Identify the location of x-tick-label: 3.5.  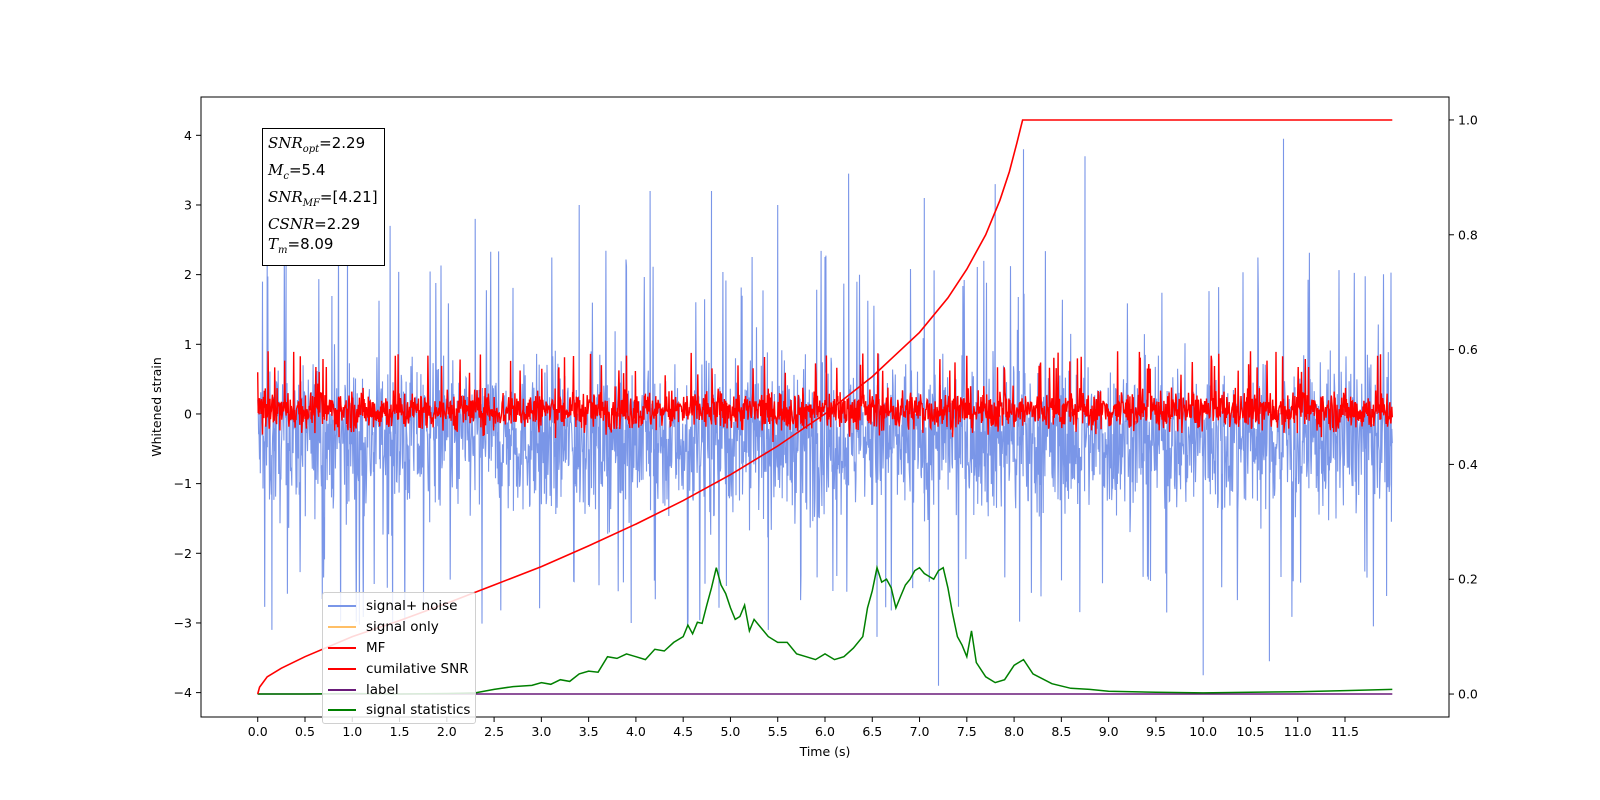
(589, 731).